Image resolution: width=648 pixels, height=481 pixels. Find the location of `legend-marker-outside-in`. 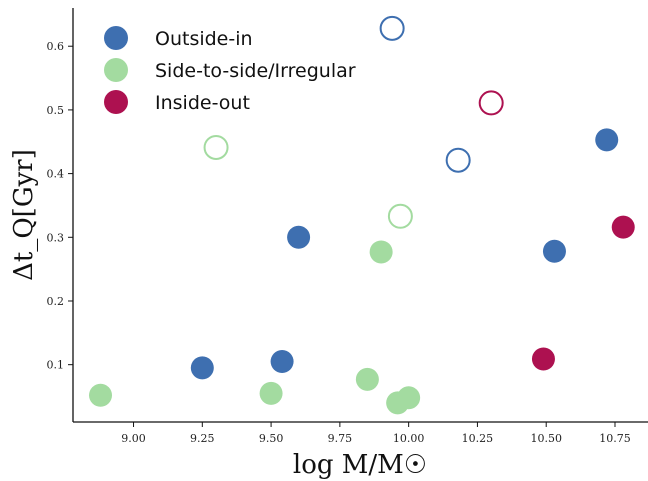

legend-marker-outside-in is located at coordinates (116, 38).